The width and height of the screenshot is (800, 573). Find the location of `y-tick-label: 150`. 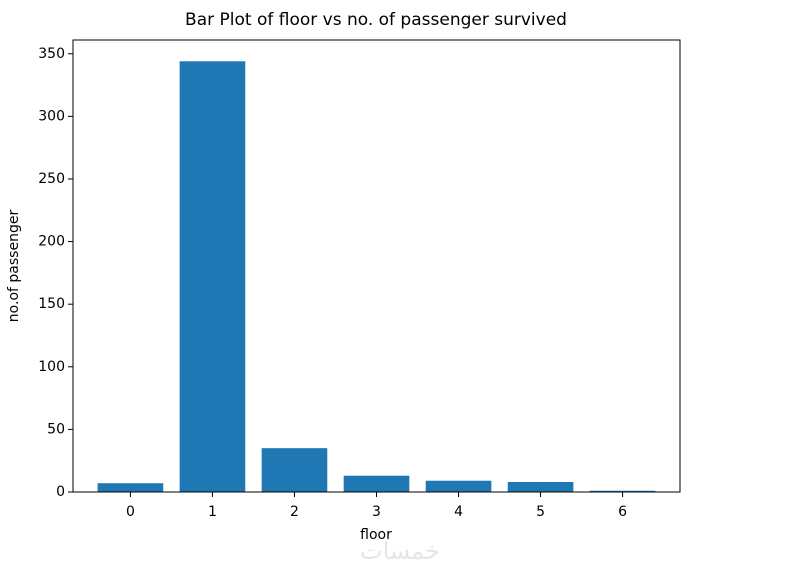

y-tick-label: 150 is located at coordinates (51, 304).